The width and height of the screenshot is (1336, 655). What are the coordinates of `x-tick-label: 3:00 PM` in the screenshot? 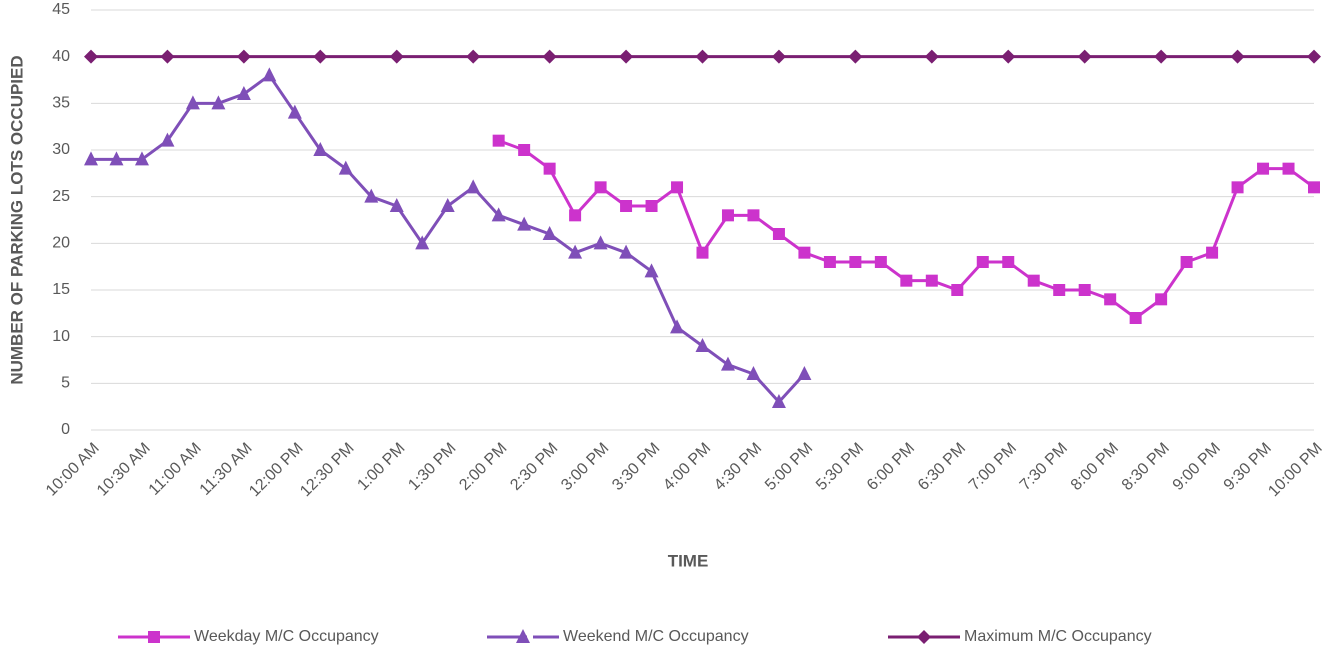 It's located at (585, 467).